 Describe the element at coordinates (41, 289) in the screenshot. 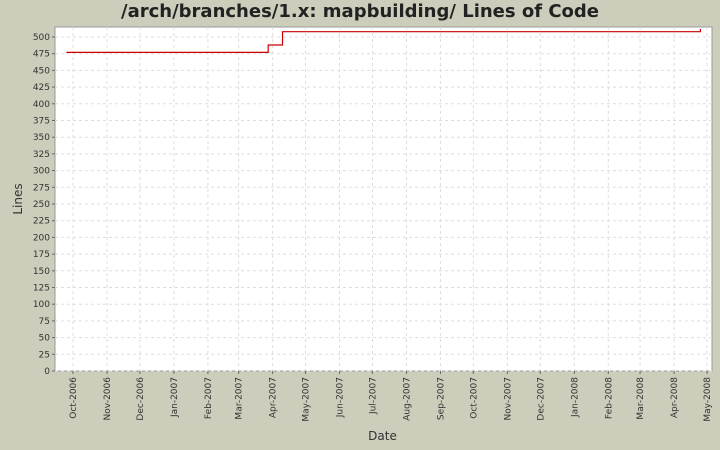

I see `y-tick-label: 125` at that location.